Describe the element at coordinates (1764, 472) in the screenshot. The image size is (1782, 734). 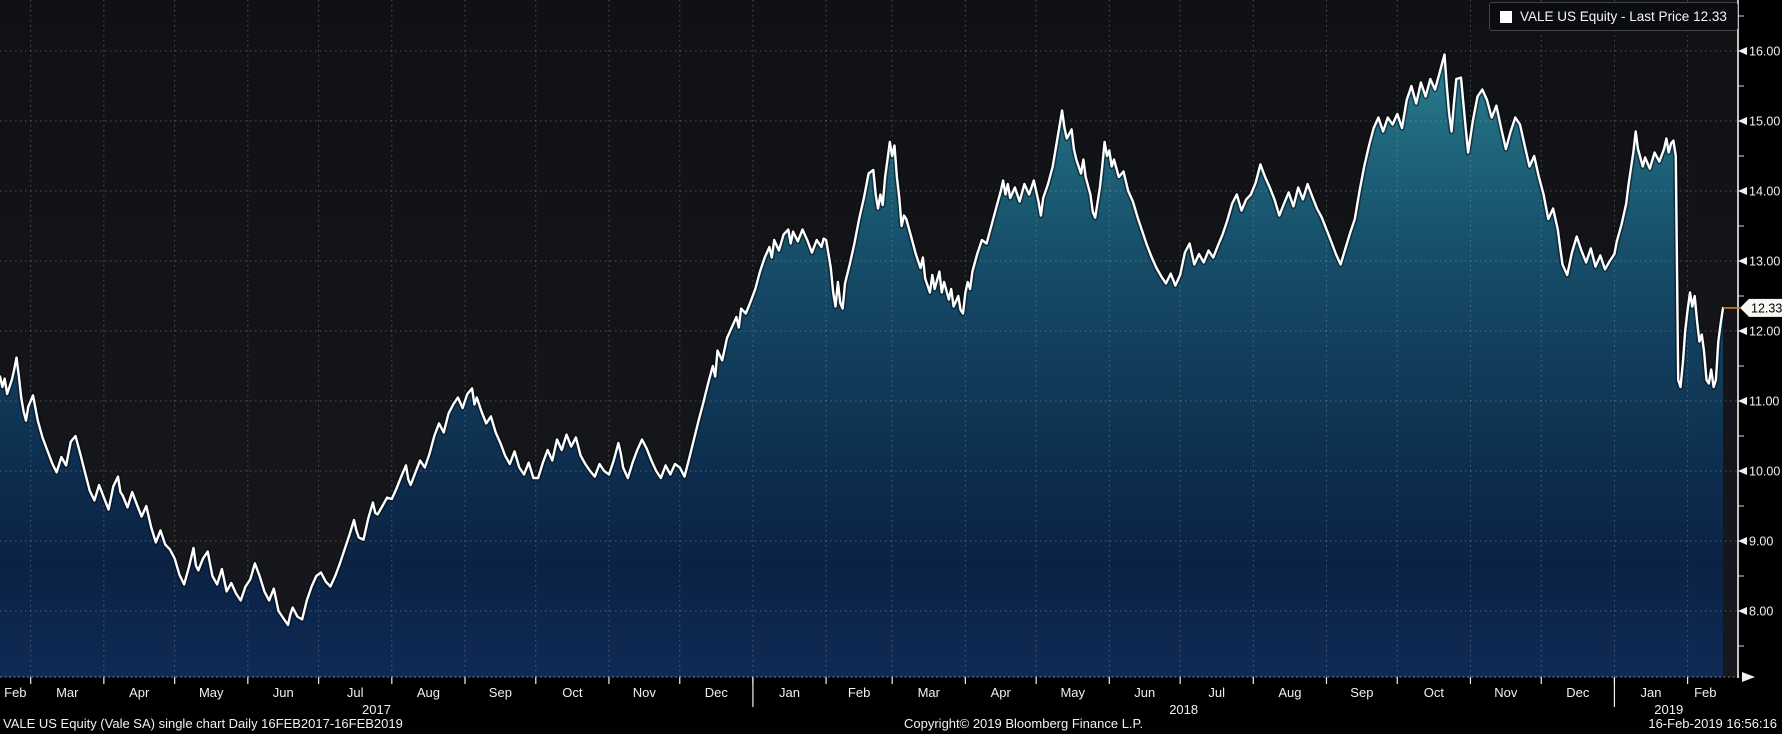
I see `y-axis-label: 10.00` at that location.